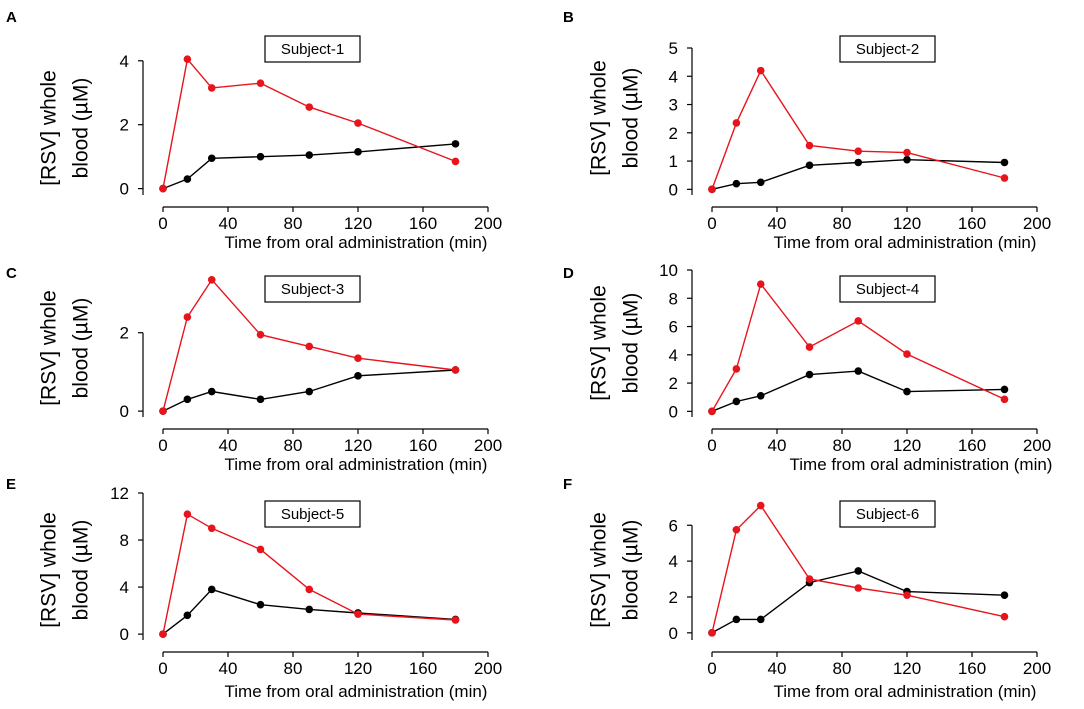 Image resolution: width=1084 pixels, height=709 pixels. Describe the element at coordinates (124, 333) in the screenshot. I see `y-tick-label: 2` at that location.